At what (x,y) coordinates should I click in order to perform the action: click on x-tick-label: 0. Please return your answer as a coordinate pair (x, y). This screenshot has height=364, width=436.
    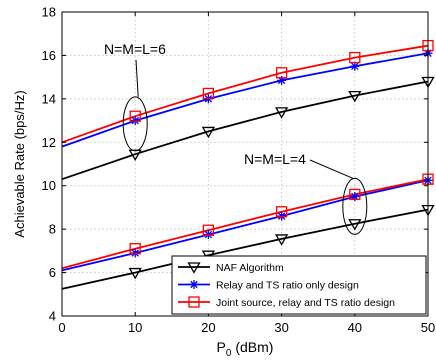
    Looking at the image, I should click on (61, 327).